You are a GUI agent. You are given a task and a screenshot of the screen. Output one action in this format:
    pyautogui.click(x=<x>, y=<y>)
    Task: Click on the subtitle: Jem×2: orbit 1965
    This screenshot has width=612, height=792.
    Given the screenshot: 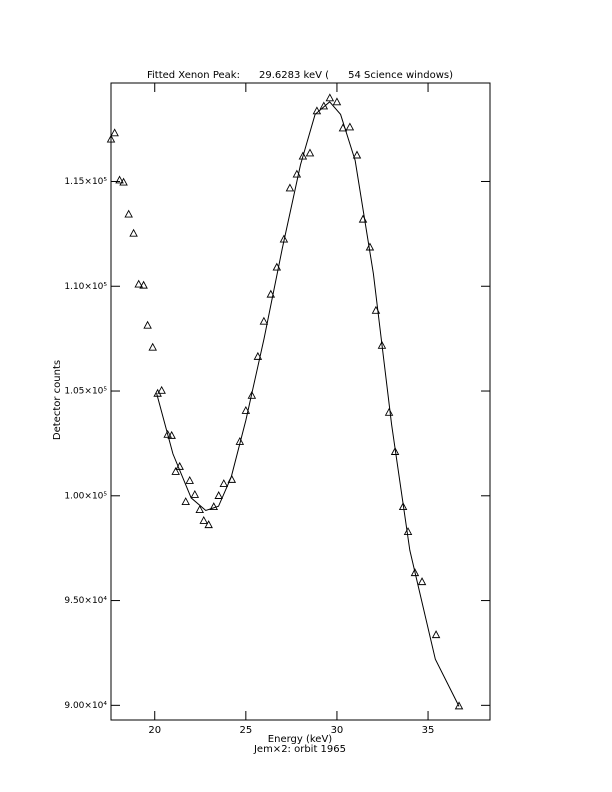 What is the action you would take?
    pyautogui.click(x=299, y=749)
    